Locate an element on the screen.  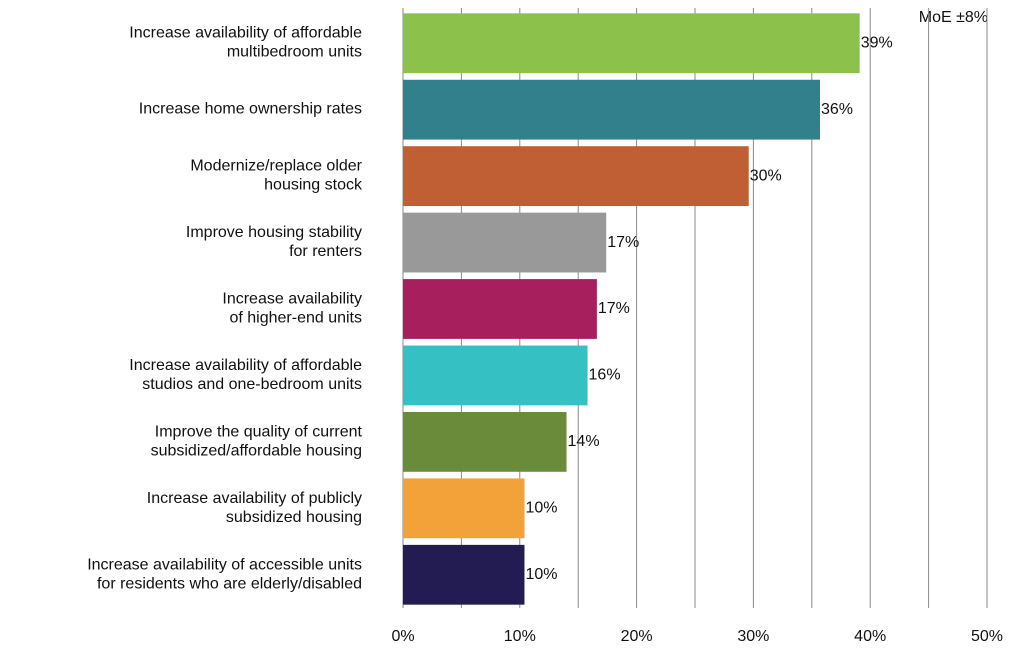
value-label: 14% is located at coordinates (584, 441).